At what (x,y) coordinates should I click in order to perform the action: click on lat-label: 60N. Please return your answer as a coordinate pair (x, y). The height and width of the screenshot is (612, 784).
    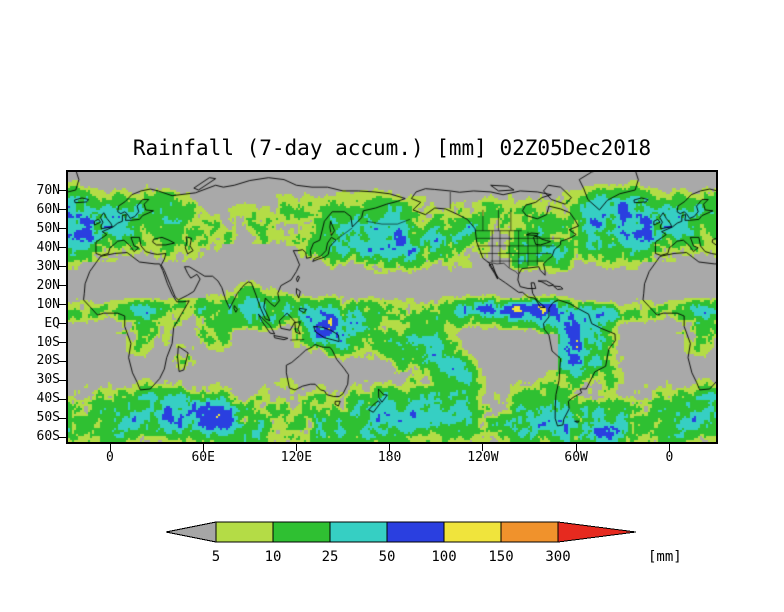
    Looking at the image, I should click on (48, 209).